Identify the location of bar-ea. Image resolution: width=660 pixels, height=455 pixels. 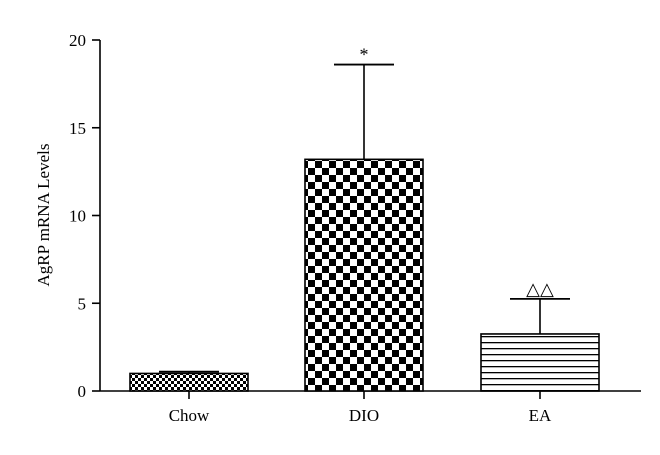
(540, 362).